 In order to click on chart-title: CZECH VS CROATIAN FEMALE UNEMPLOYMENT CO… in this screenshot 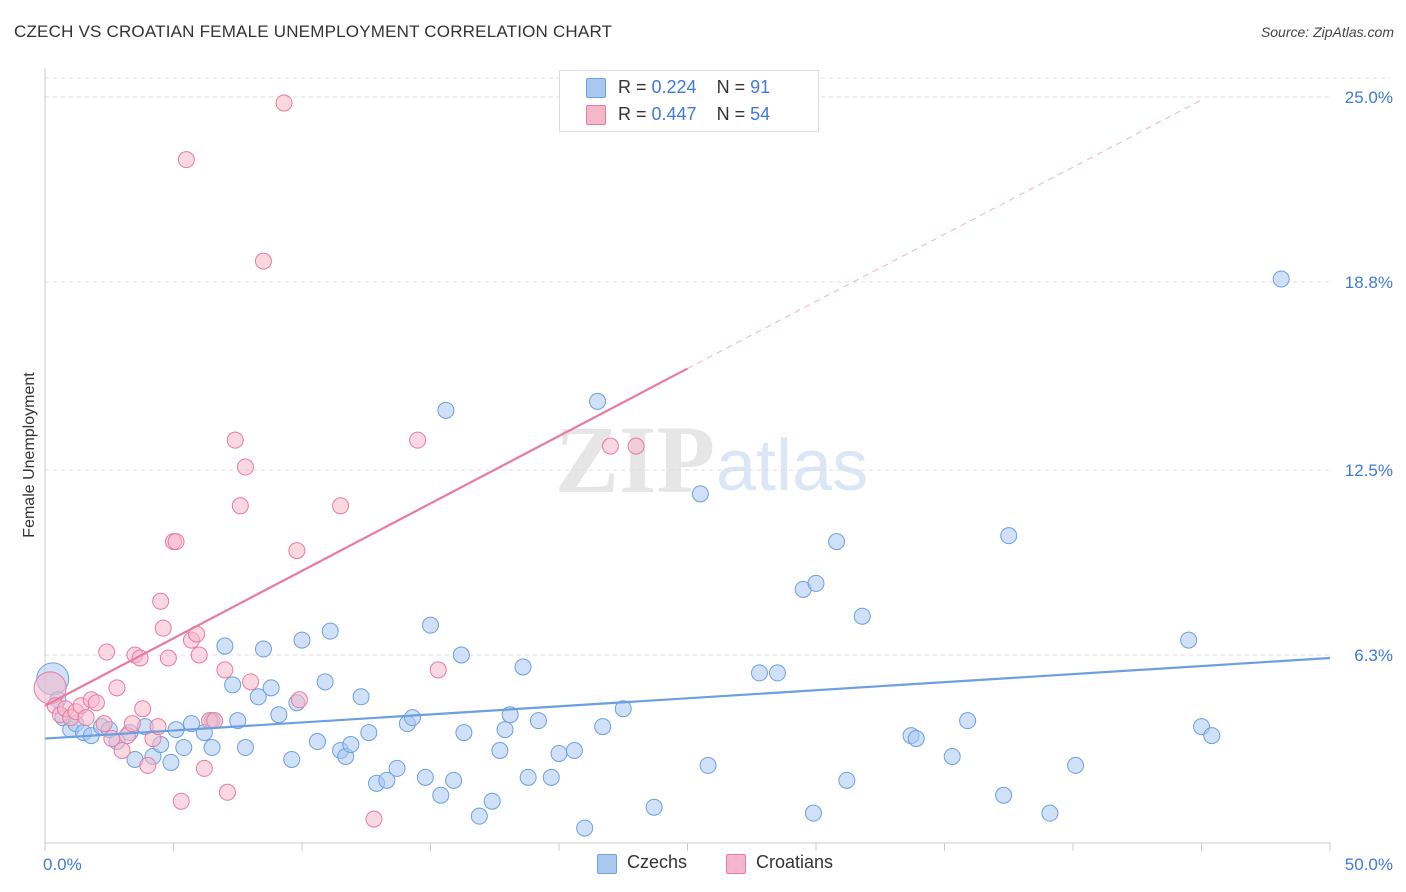, I will do `click(313, 31)`.